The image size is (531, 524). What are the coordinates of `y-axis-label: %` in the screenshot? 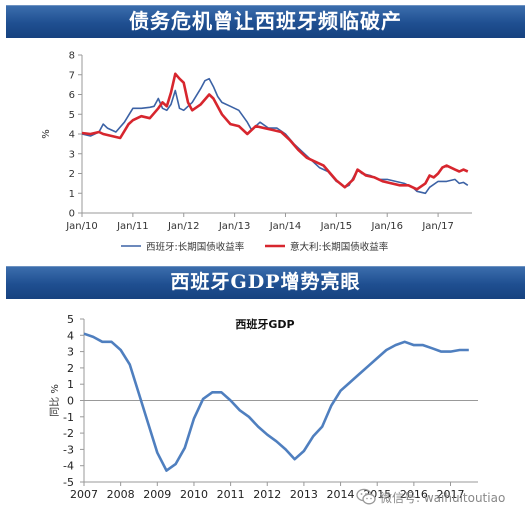 It's located at (46, 134).